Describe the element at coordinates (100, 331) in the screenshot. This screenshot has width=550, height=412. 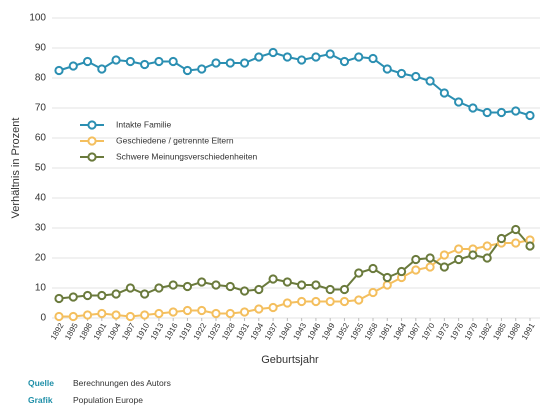
I see `x-tick-label: 1901` at that location.